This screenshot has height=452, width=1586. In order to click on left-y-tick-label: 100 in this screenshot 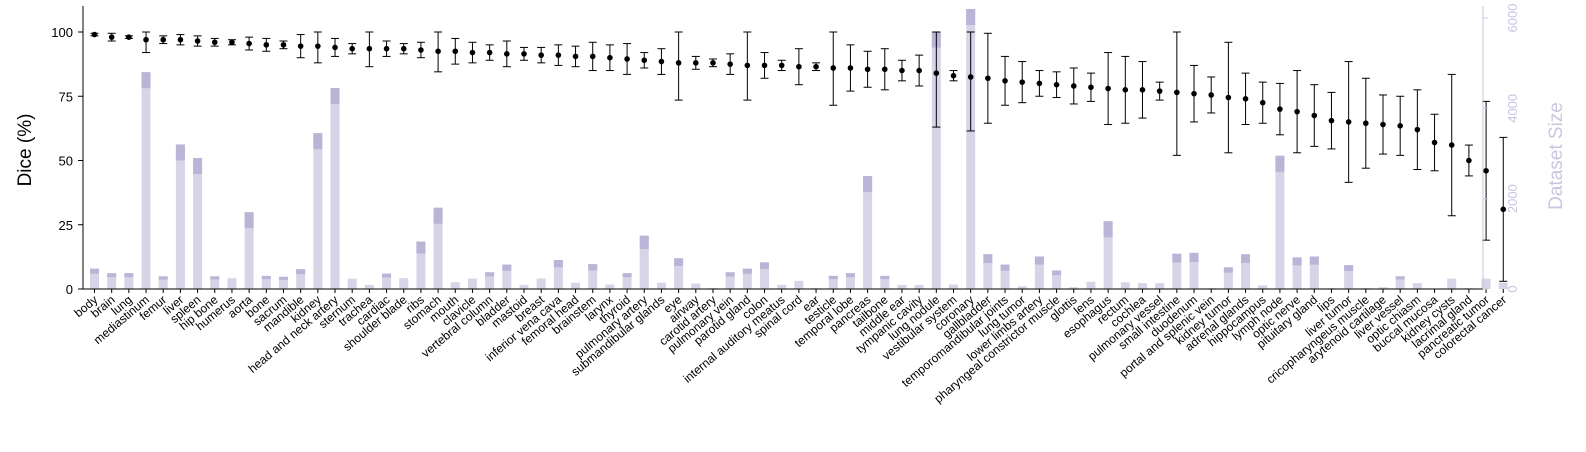, I will do `click(62, 32)`.